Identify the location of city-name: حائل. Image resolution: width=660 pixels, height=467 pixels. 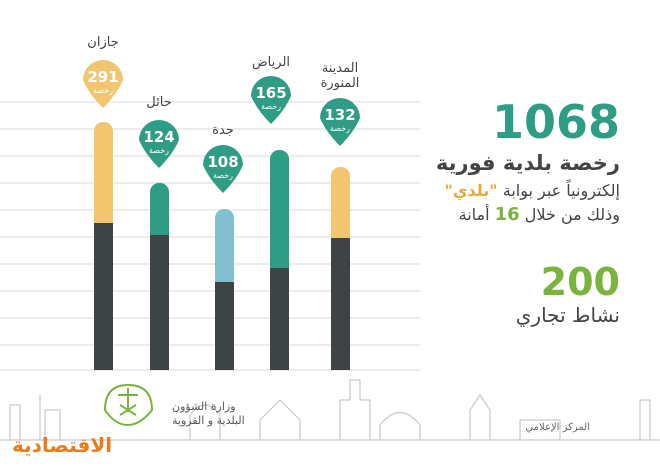
(158, 102).